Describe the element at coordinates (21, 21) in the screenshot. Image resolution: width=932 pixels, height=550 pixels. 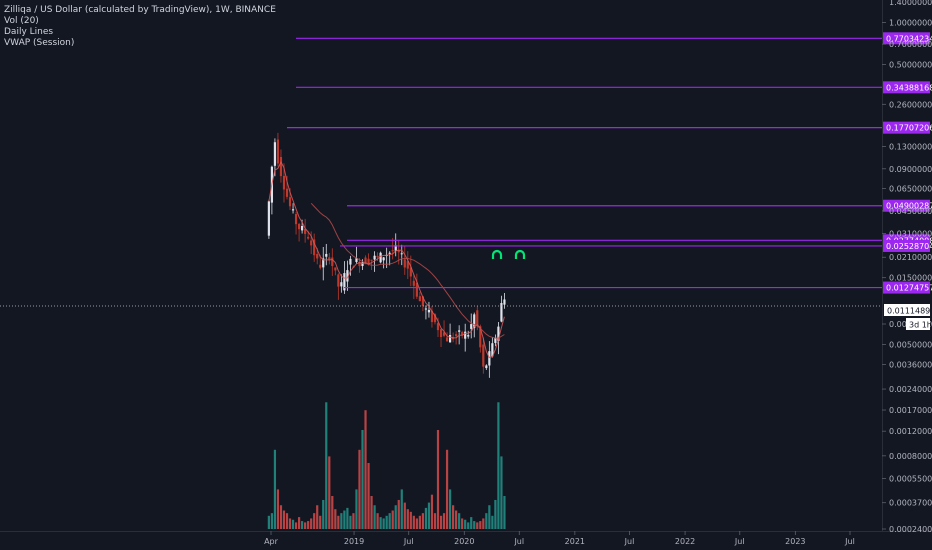
I see `indicator-volume: Vol (20)` at that location.